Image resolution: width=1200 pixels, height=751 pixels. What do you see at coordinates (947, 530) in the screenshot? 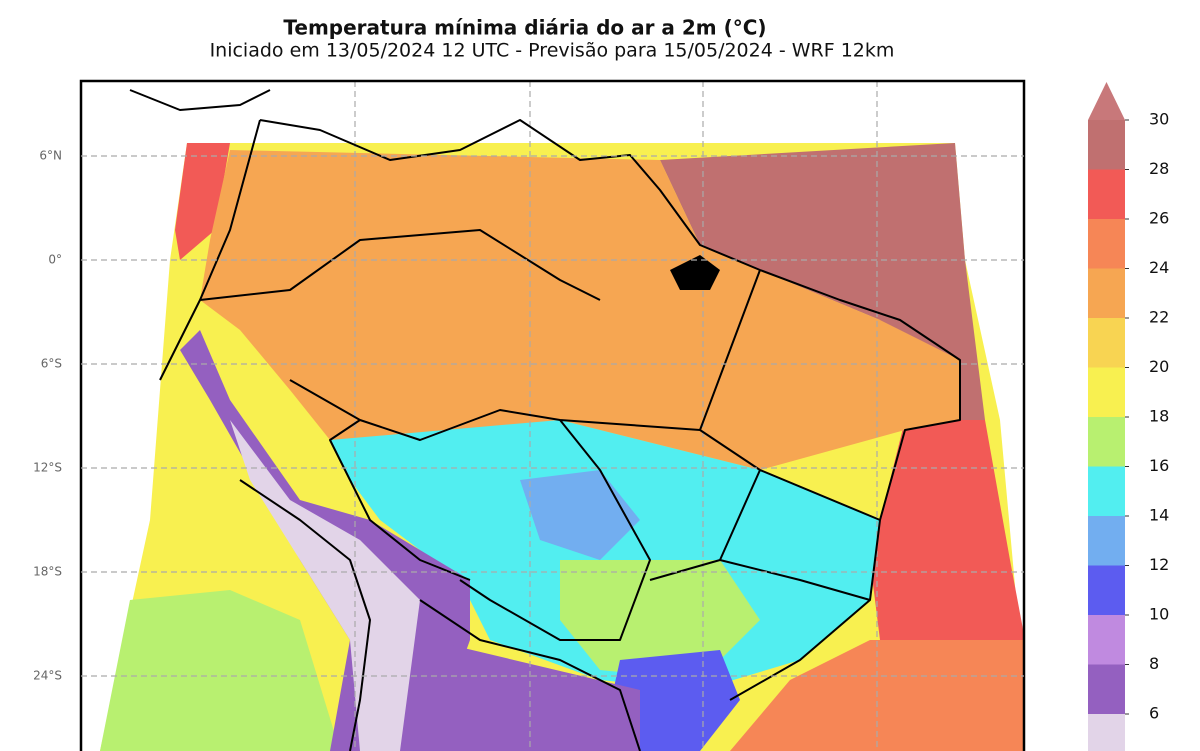
I see `ocean-warm-e` at bounding box center [947, 530].